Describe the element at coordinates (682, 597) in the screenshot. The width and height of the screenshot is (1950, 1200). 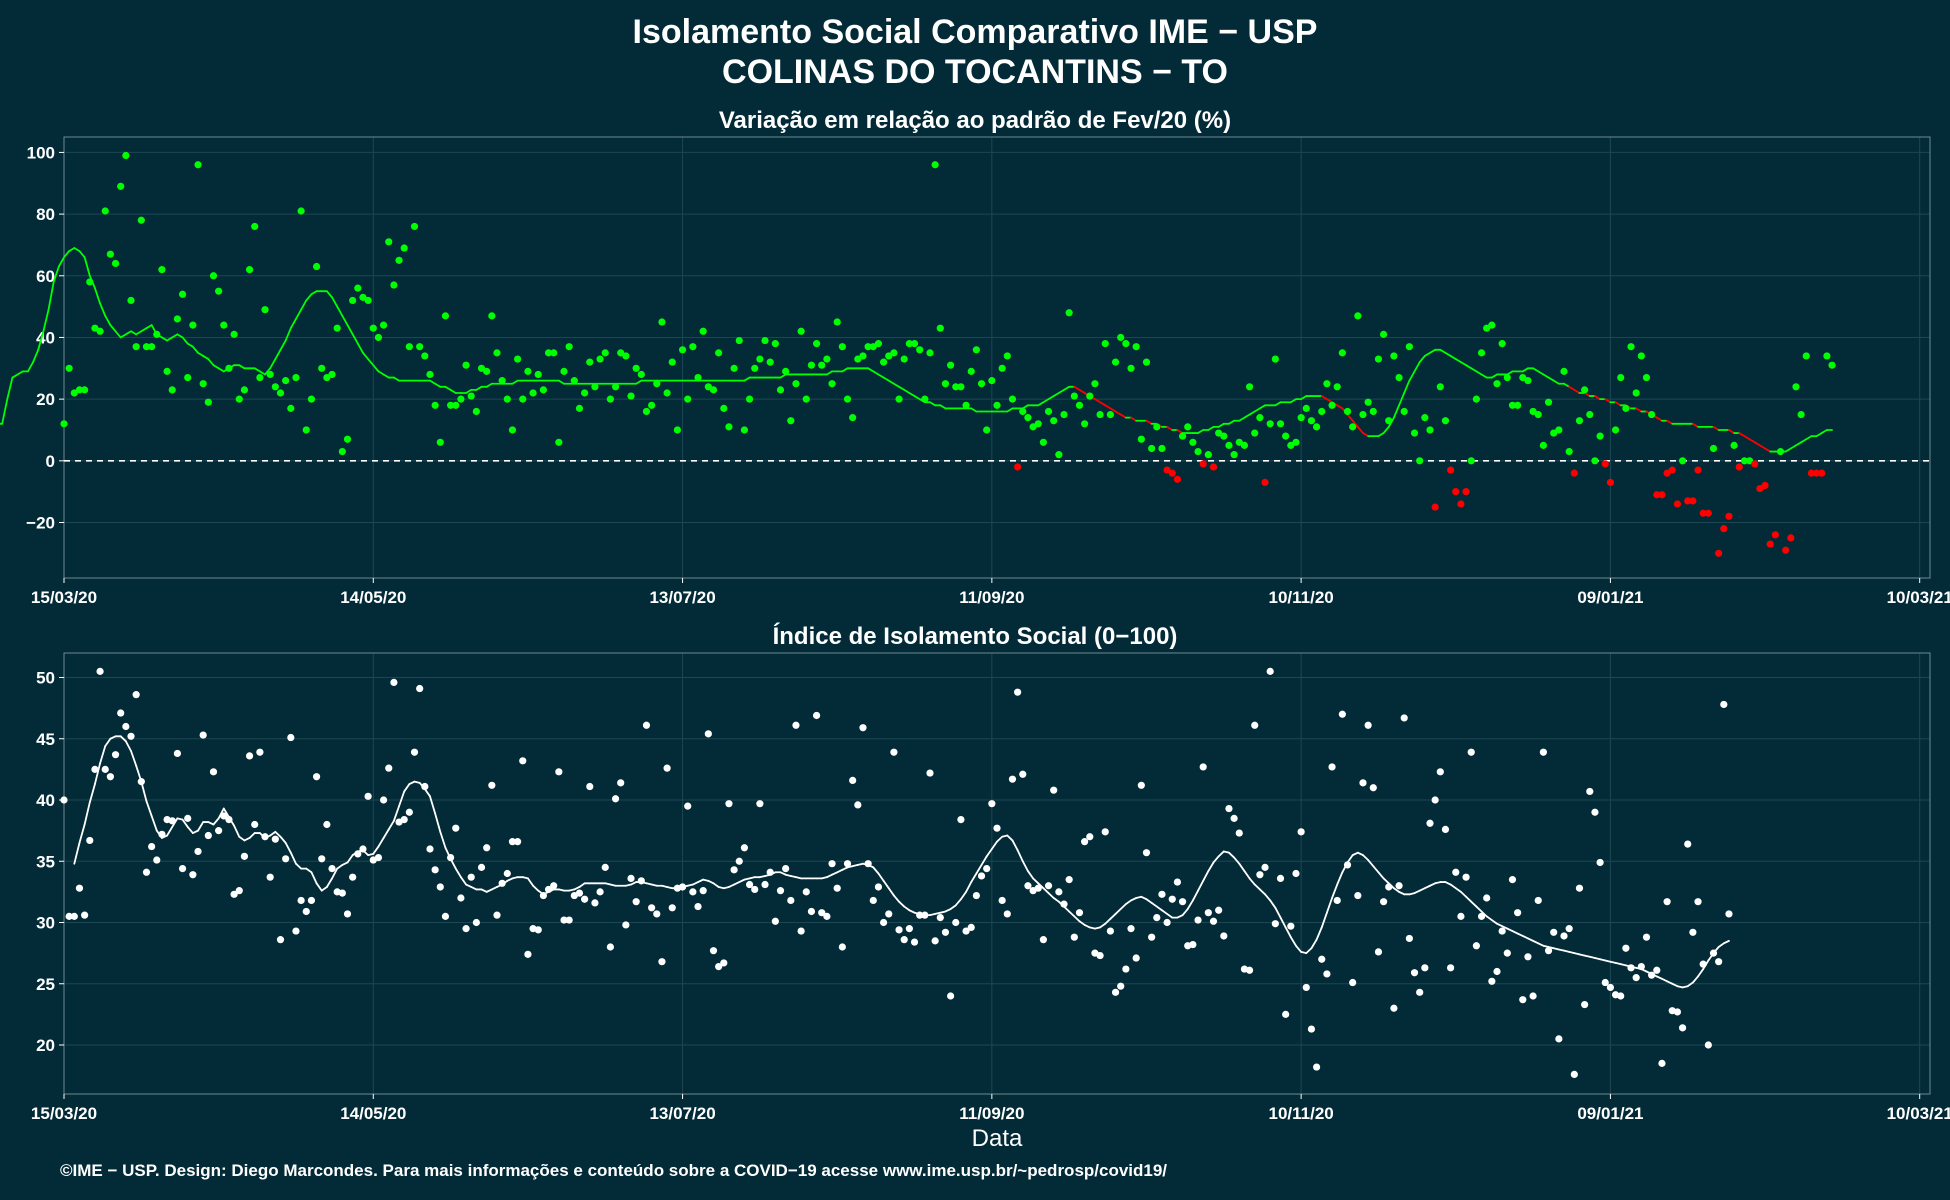
I see `x-tick-label: 13/07/20` at that location.